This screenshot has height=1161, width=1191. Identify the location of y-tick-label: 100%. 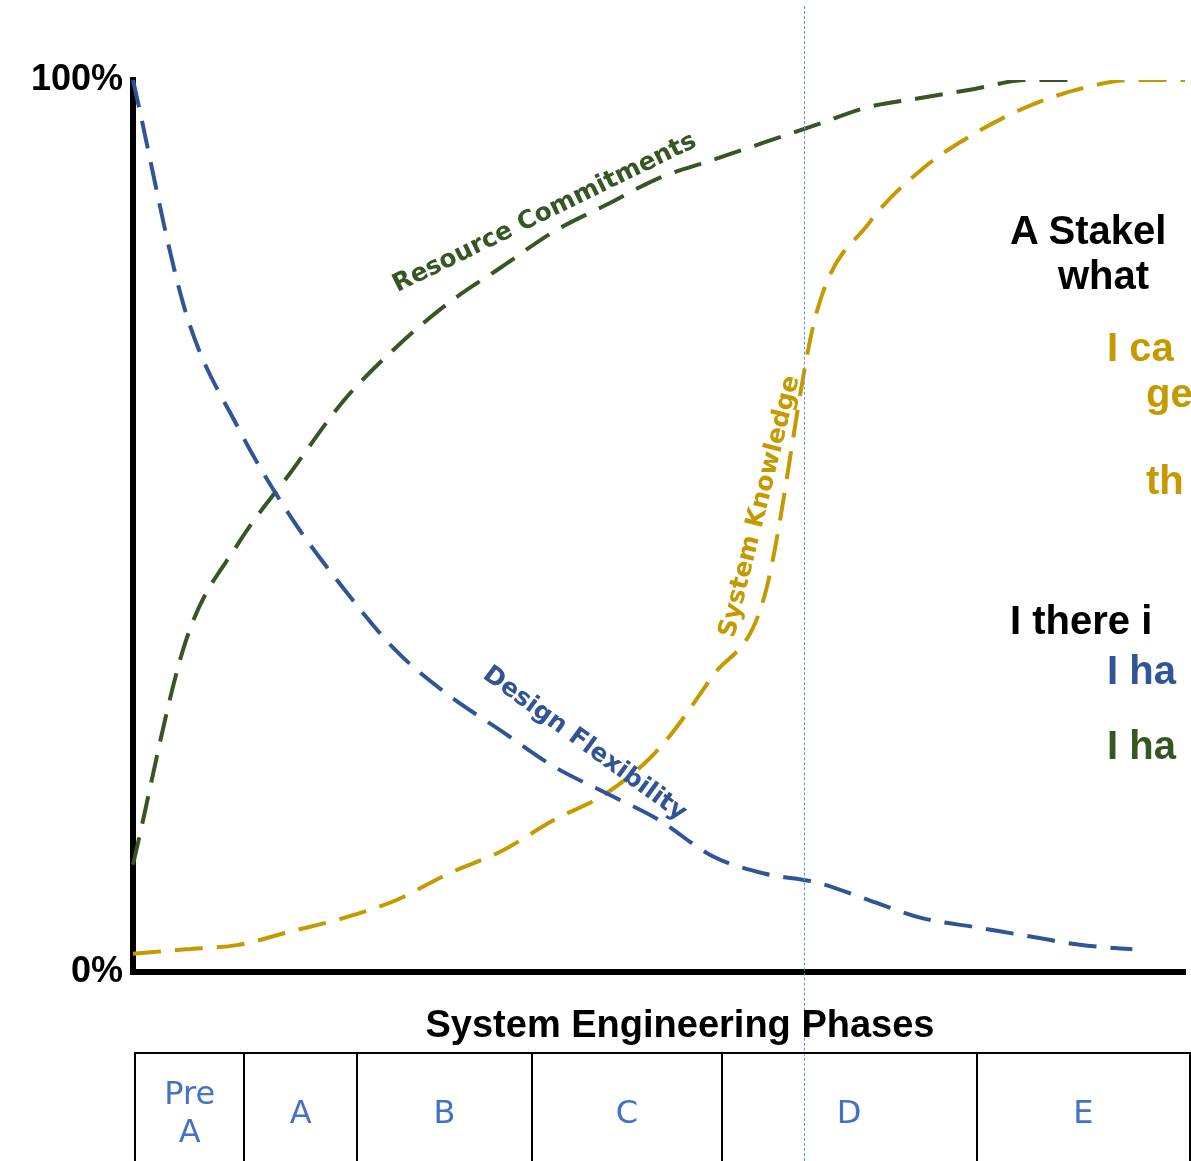
(76, 77).